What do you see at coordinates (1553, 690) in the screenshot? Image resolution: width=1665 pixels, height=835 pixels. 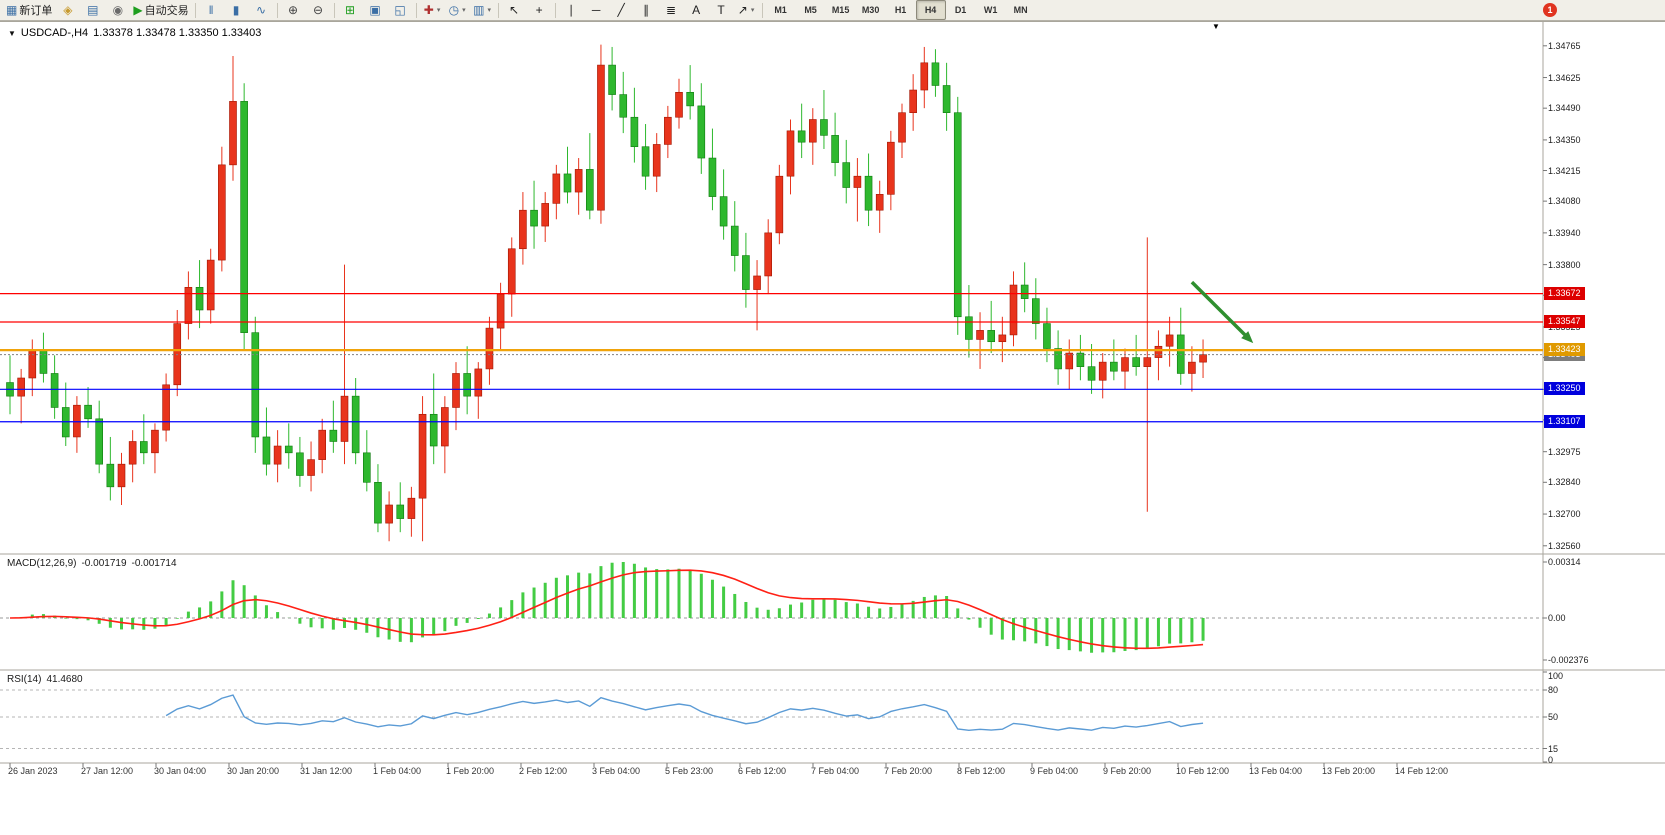 I see `rsi-axis-label: 80` at bounding box center [1553, 690].